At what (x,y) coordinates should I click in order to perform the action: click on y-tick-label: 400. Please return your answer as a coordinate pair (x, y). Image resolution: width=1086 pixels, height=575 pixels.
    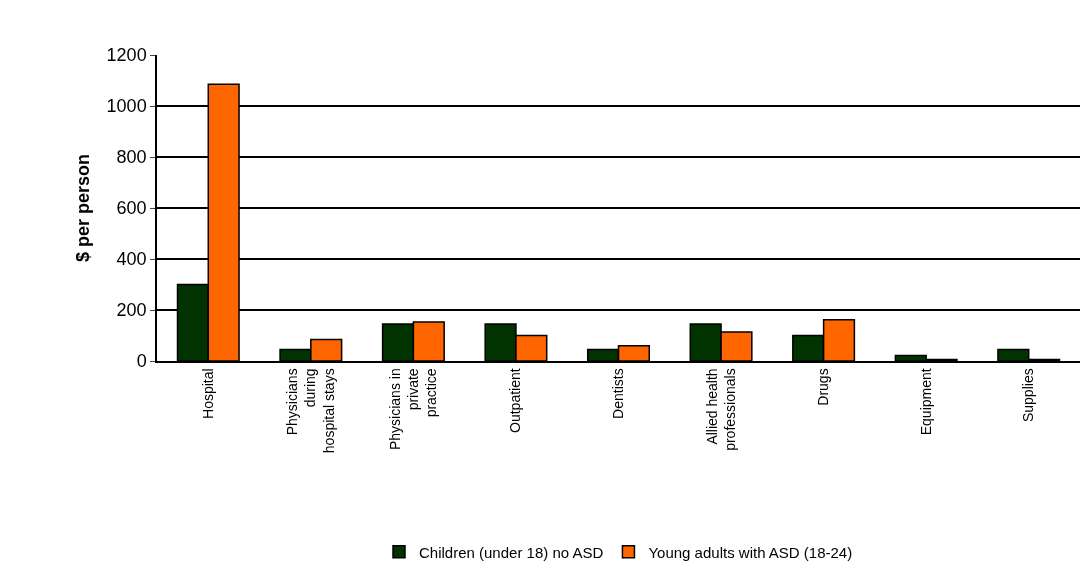
    Looking at the image, I should click on (131, 259).